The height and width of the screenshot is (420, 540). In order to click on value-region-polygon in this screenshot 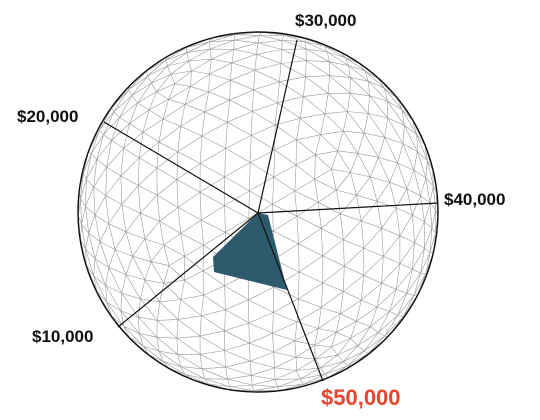, I will do `click(250, 251)`.